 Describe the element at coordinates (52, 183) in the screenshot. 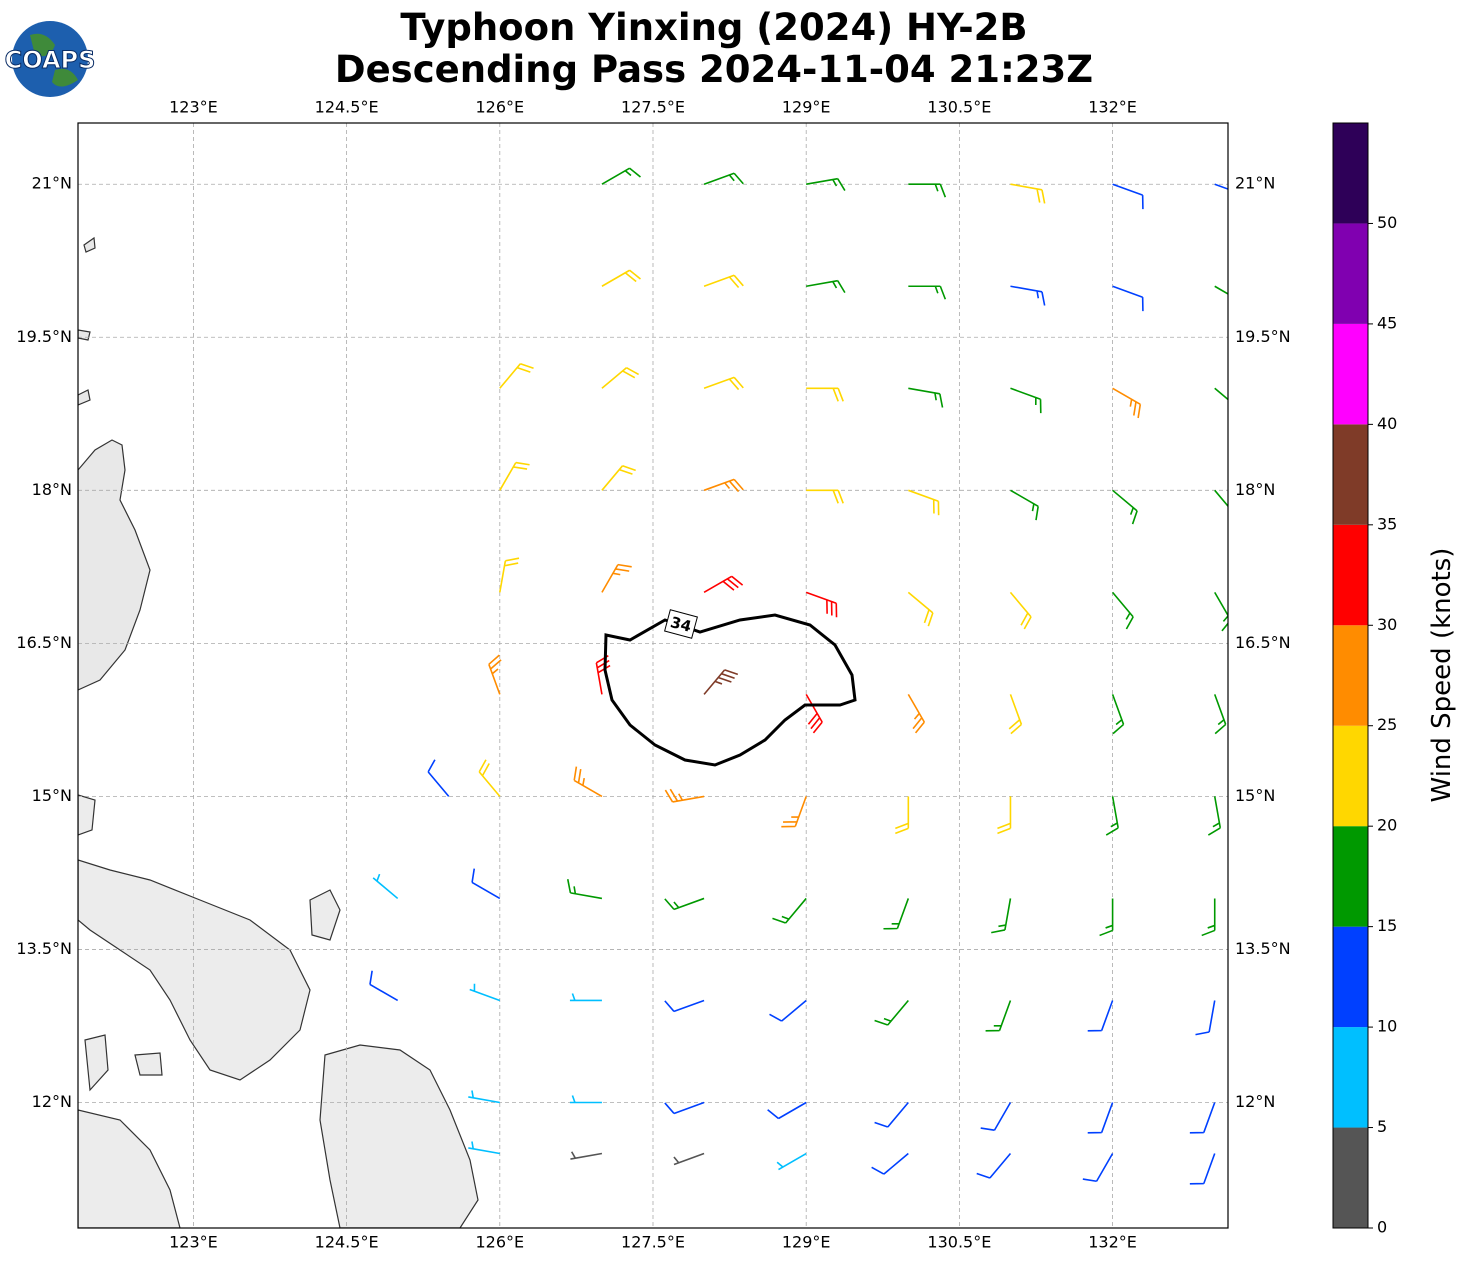

I see `y-tick-label: 21°N` at that location.